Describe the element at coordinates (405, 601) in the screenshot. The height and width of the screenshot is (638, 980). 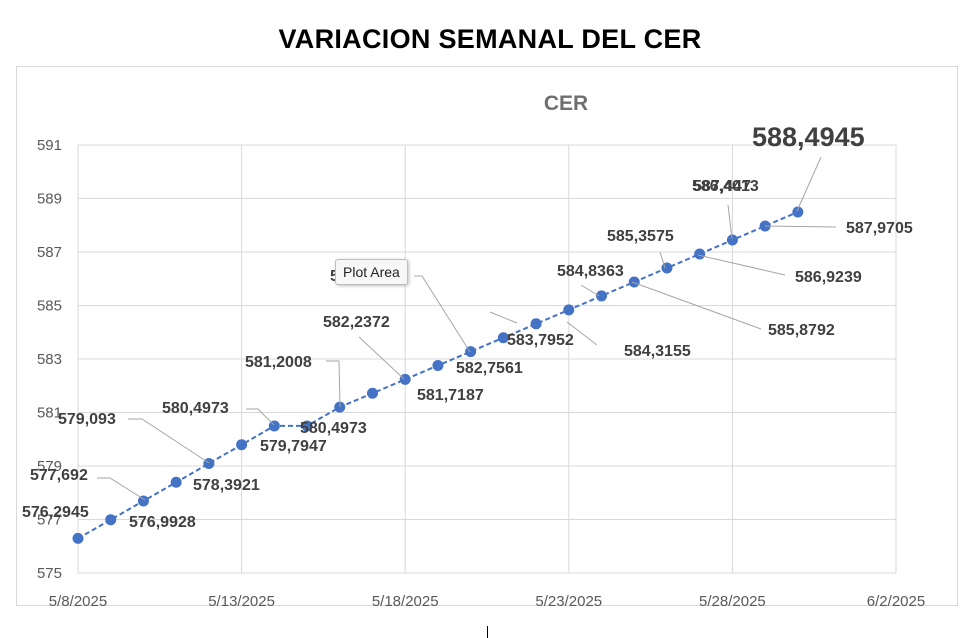
I see `x-tick-label: 5/18/2025` at that location.